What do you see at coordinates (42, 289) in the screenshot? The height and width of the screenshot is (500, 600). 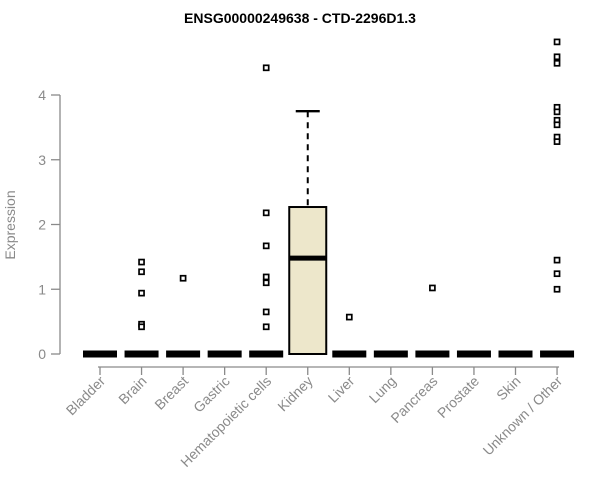 I see `y-tick-label: 1` at bounding box center [42, 289].